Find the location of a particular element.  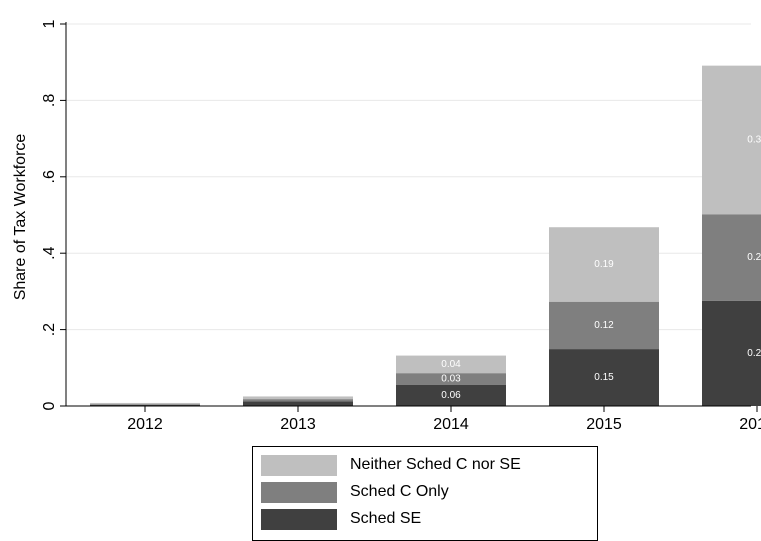

y-tick-label: .6 is located at coordinates (49, 176).